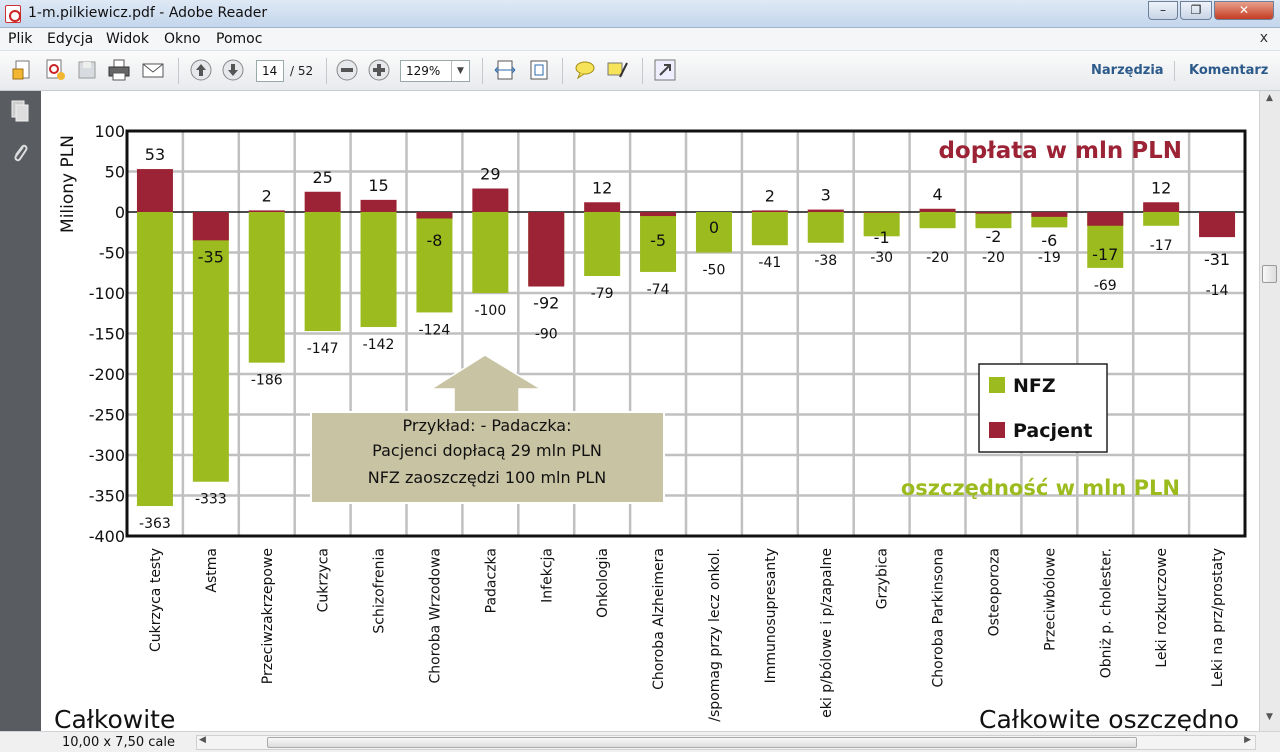 The height and width of the screenshot is (752, 1280). Describe the element at coordinates (487, 450) in the screenshot. I see `callout-line-2: Pacjenci dopłacą 29 mln PLN` at that location.